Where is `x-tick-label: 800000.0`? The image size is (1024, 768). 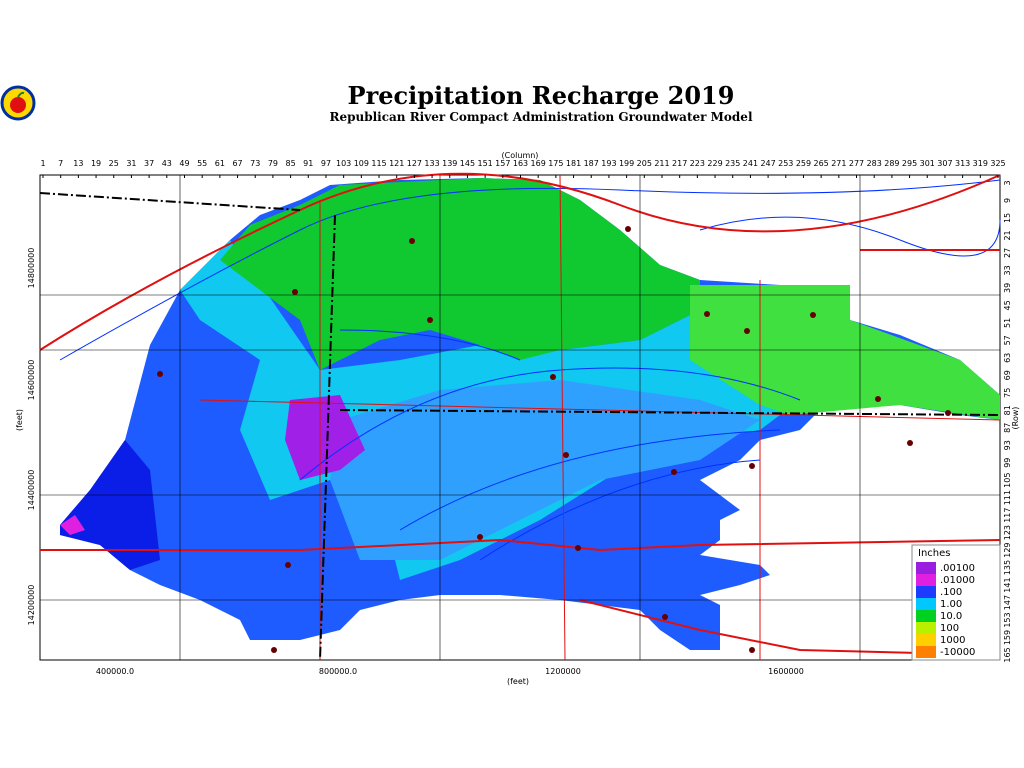
x-tick-label: 800000.0 is located at coordinates (338, 671).